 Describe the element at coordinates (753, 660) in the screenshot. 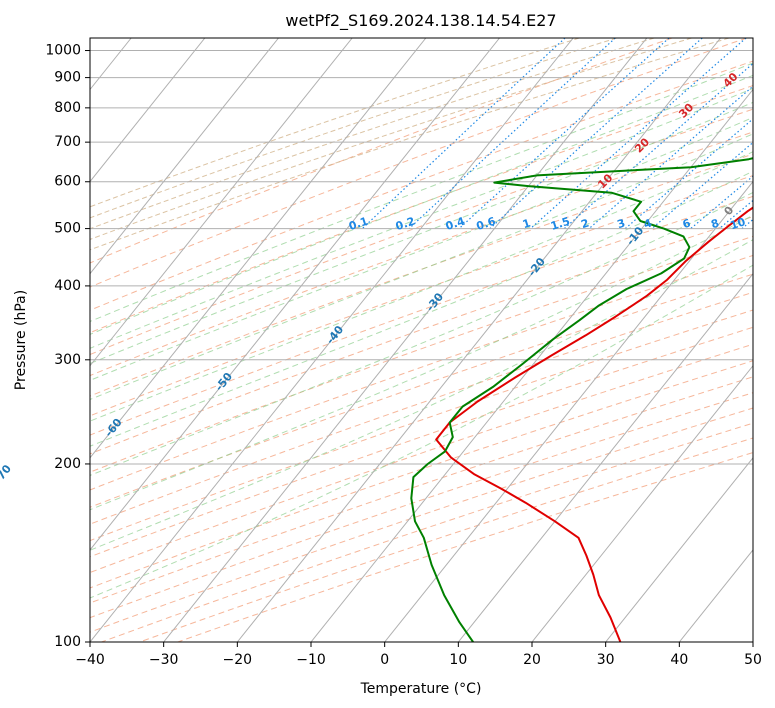

I see `x-tick-label: 50` at that location.